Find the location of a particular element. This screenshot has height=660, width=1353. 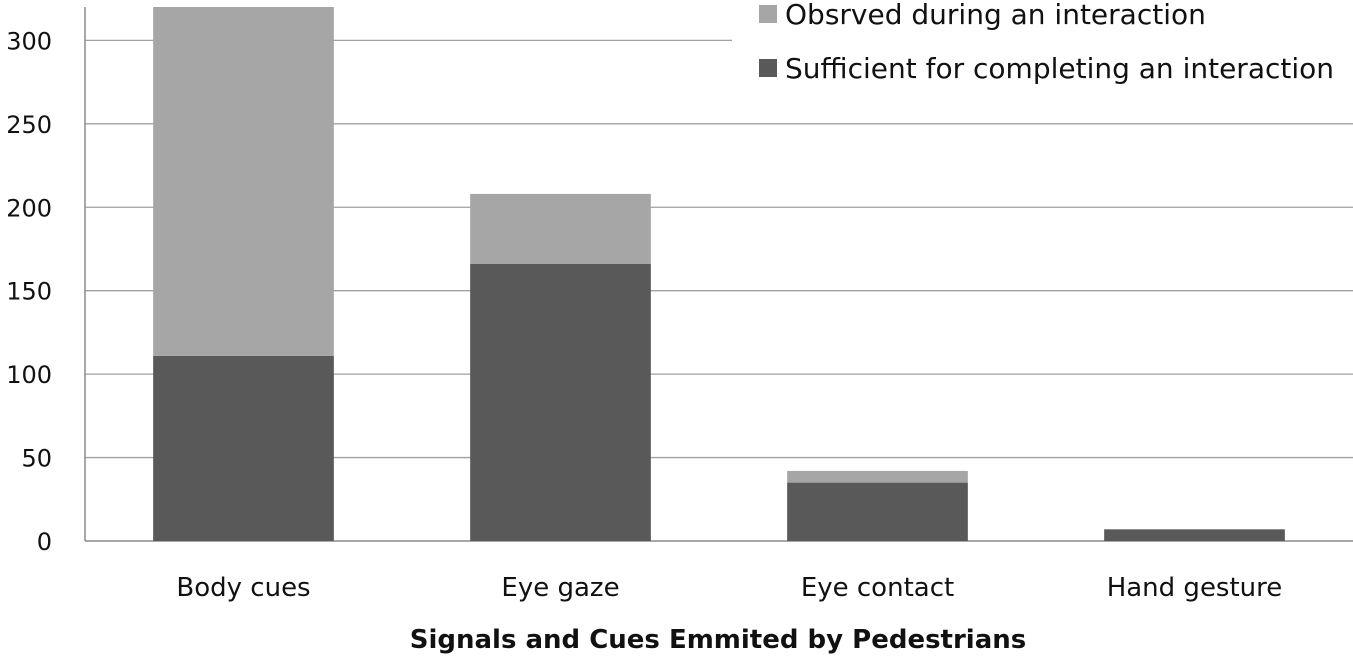

y-tick-label: 50 is located at coordinates (36, 459).